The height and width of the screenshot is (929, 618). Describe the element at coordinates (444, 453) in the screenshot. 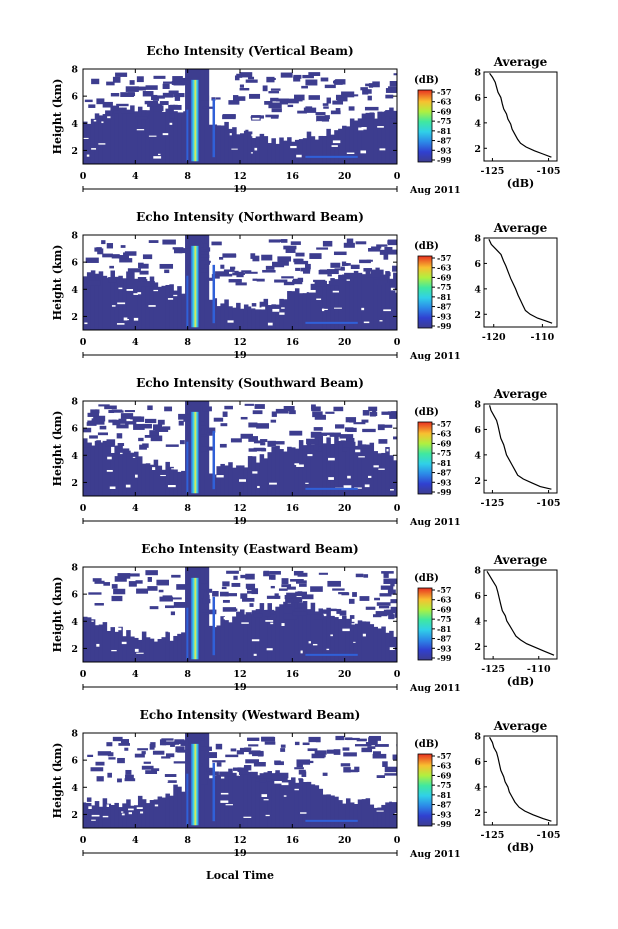

I see `colorbar-tick-label: -75` at that location.